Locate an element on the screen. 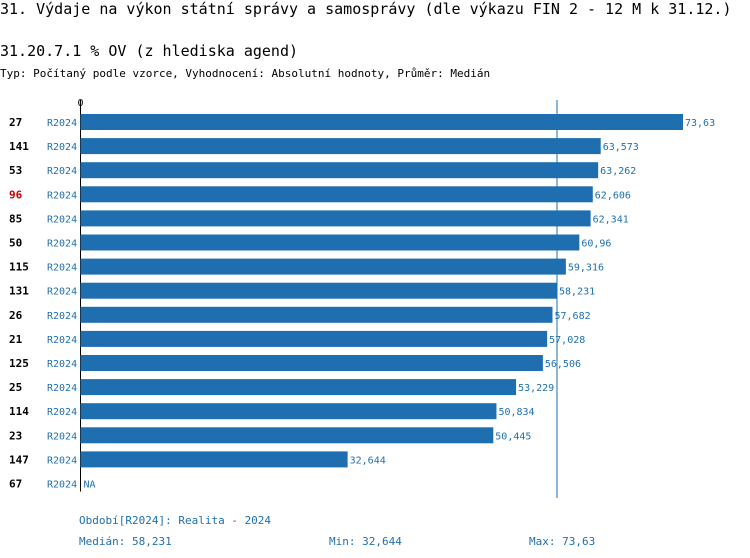 The height and width of the screenshot is (558, 750). row-id-label: 125 is located at coordinates (19, 363).